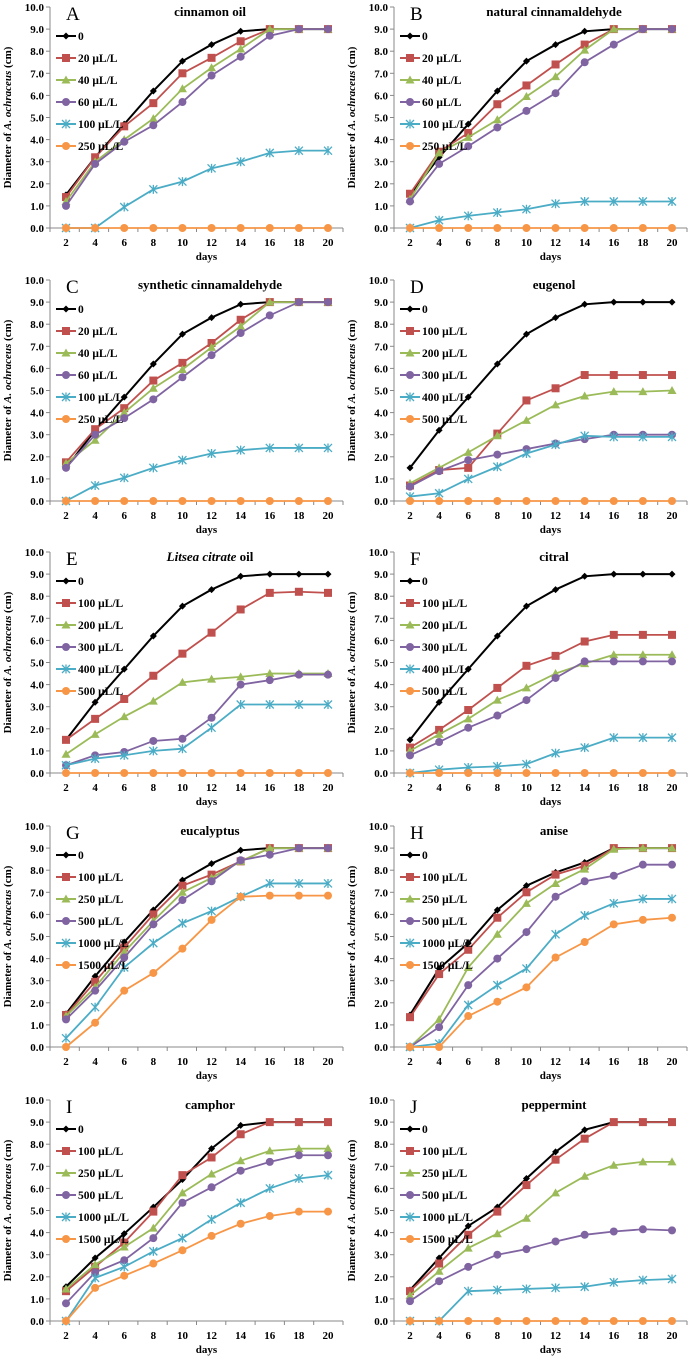 The height and width of the screenshot is (1369, 689). What do you see at coordinates (527, 516) in the screenshot?
I see `x-tick-label: 10` at bounding box center [527, 516].